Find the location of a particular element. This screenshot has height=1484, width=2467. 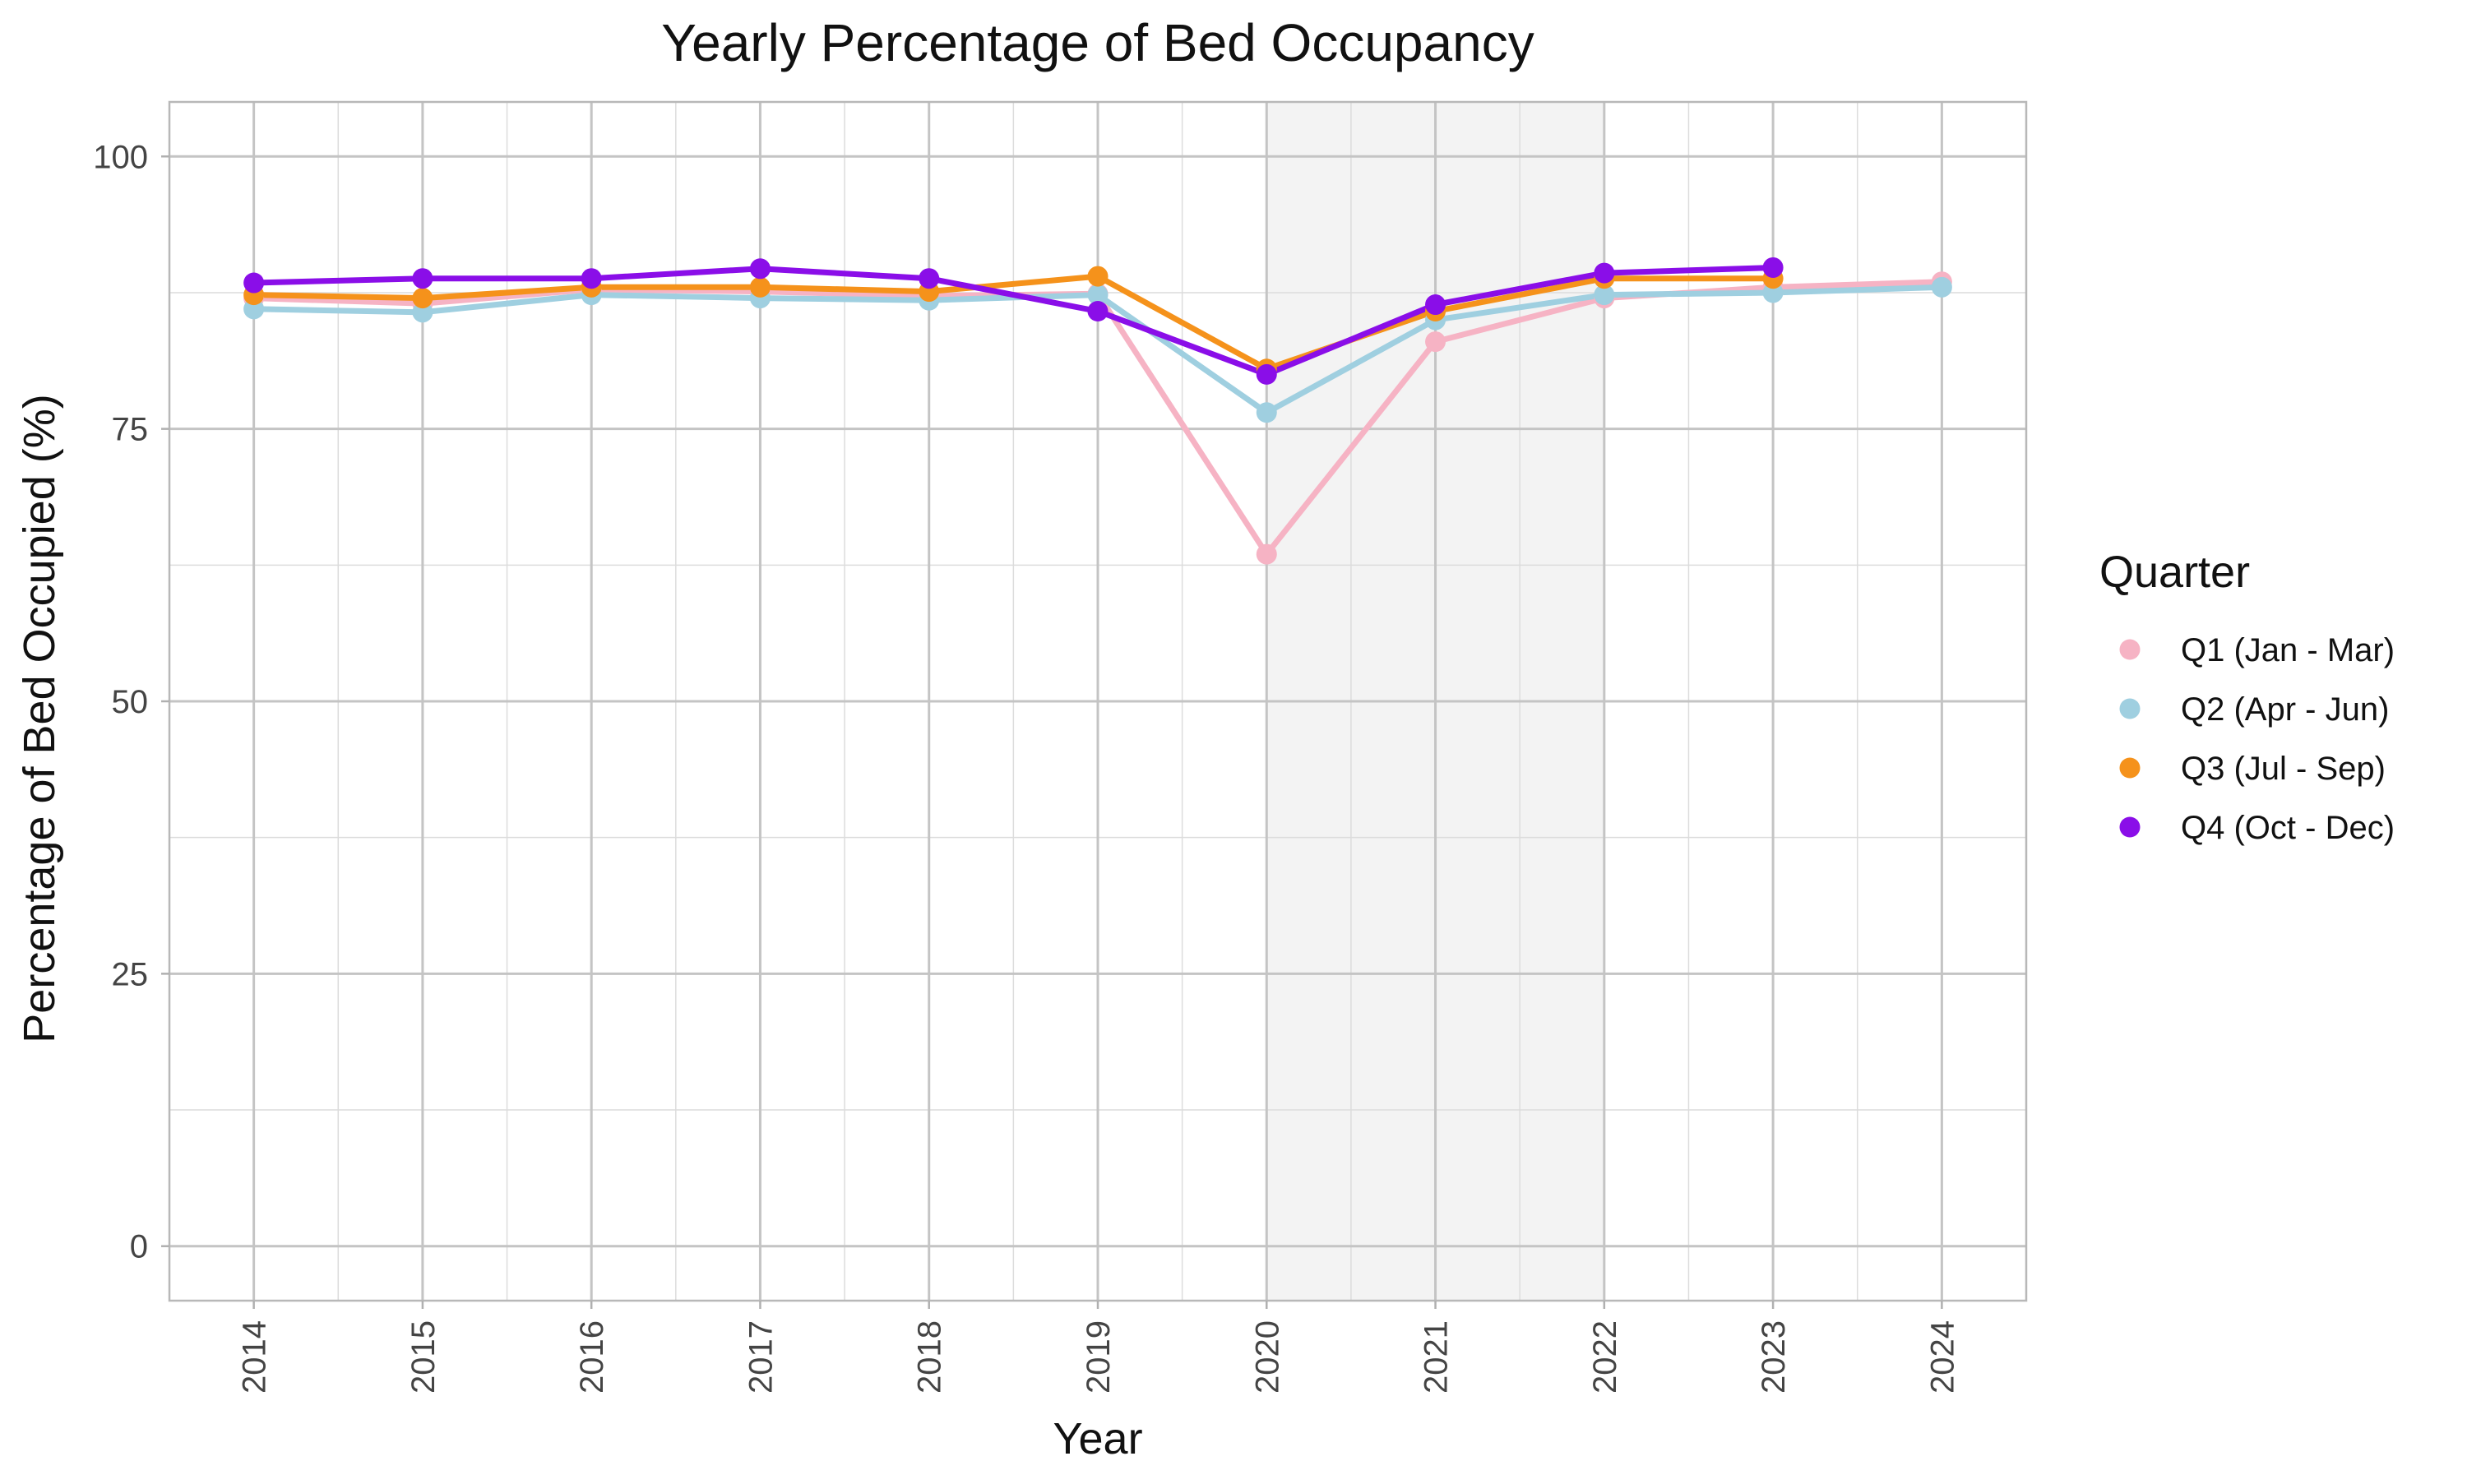

x-tick-label: 2018 is located at coordinates (930, 1357).